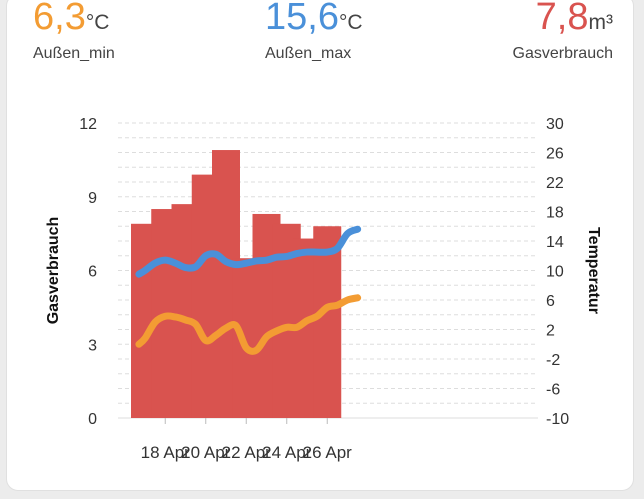 This screenshot has width=644, height=499. What do you see at coordinates (555, 213) in the screenshot?
I see `right-tick-label: 18` at bounding box center [555, 213].